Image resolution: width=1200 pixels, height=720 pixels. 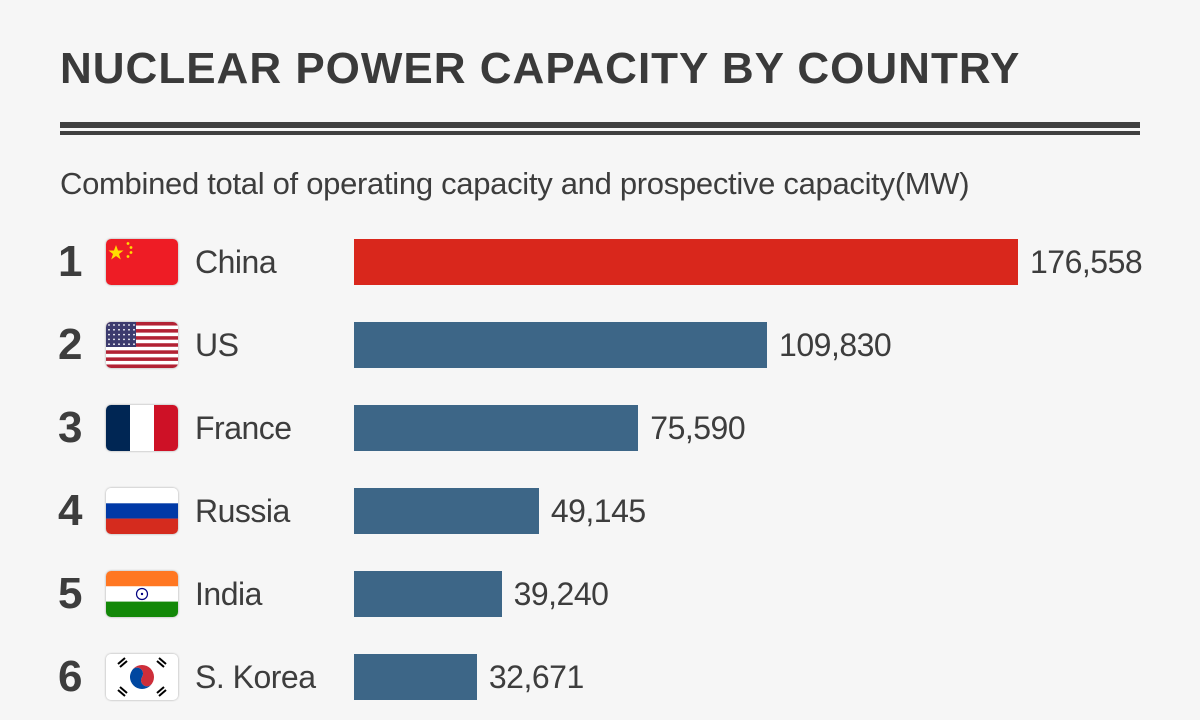 I want to click on china-flag-icon, so click(x=142, y=262).